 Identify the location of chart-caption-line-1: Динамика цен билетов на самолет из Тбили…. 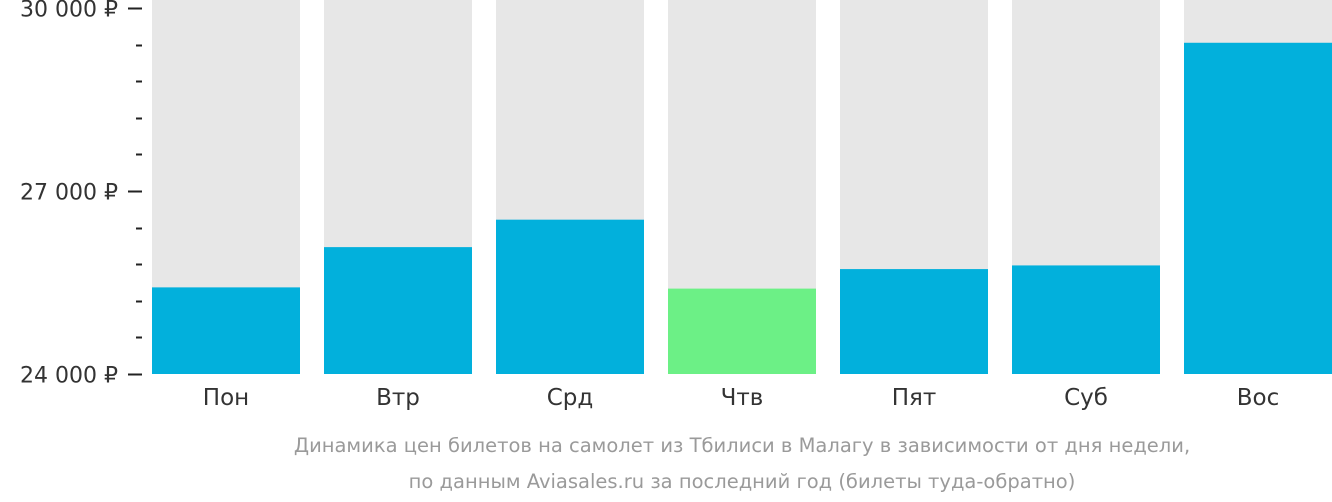
(742, 445).